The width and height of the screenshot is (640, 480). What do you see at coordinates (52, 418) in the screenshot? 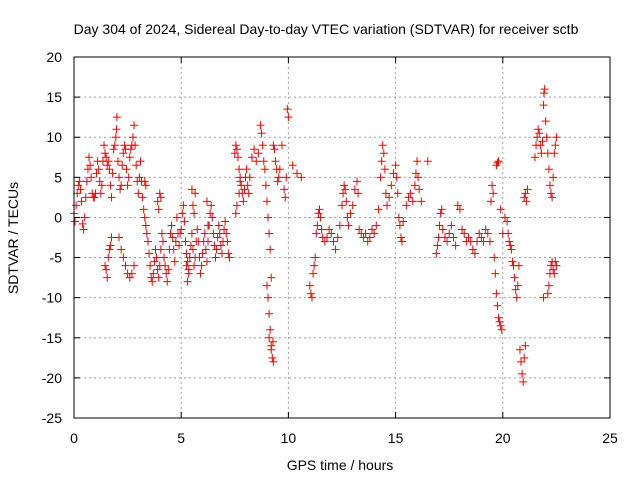
I see `y-tick-label: -25` at bounding box center [52, 418].